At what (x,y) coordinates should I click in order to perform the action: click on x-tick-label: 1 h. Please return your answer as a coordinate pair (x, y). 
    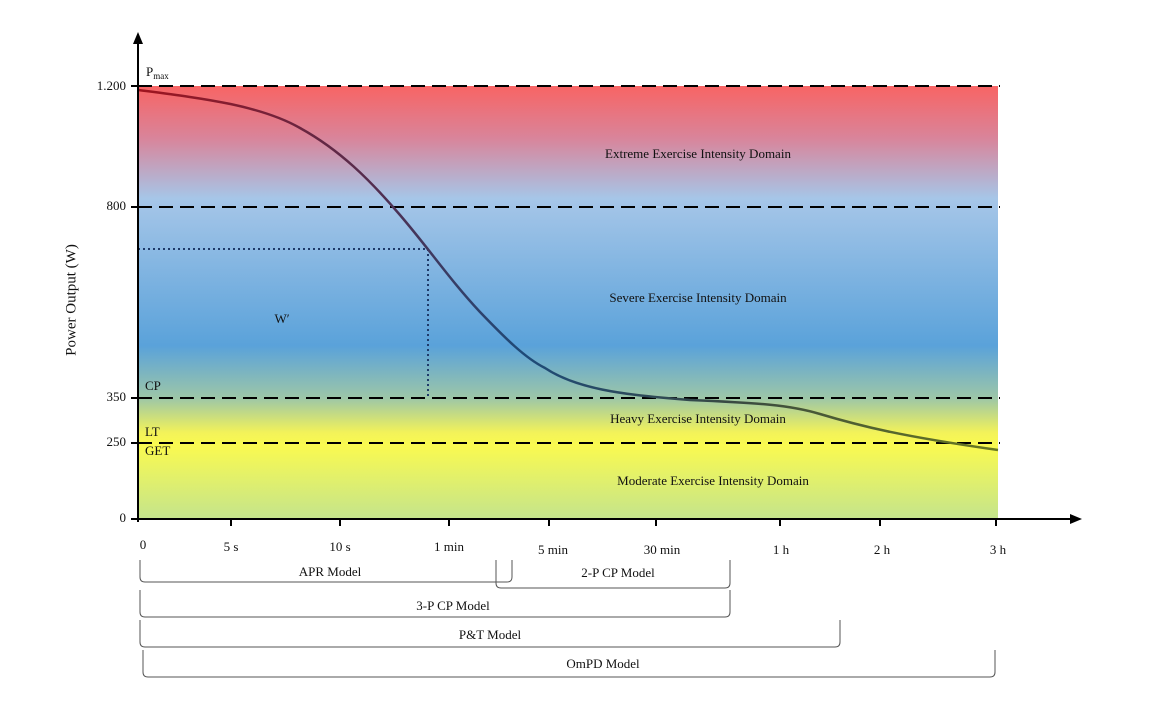
    Looking at the image, I should click on (781, 549).